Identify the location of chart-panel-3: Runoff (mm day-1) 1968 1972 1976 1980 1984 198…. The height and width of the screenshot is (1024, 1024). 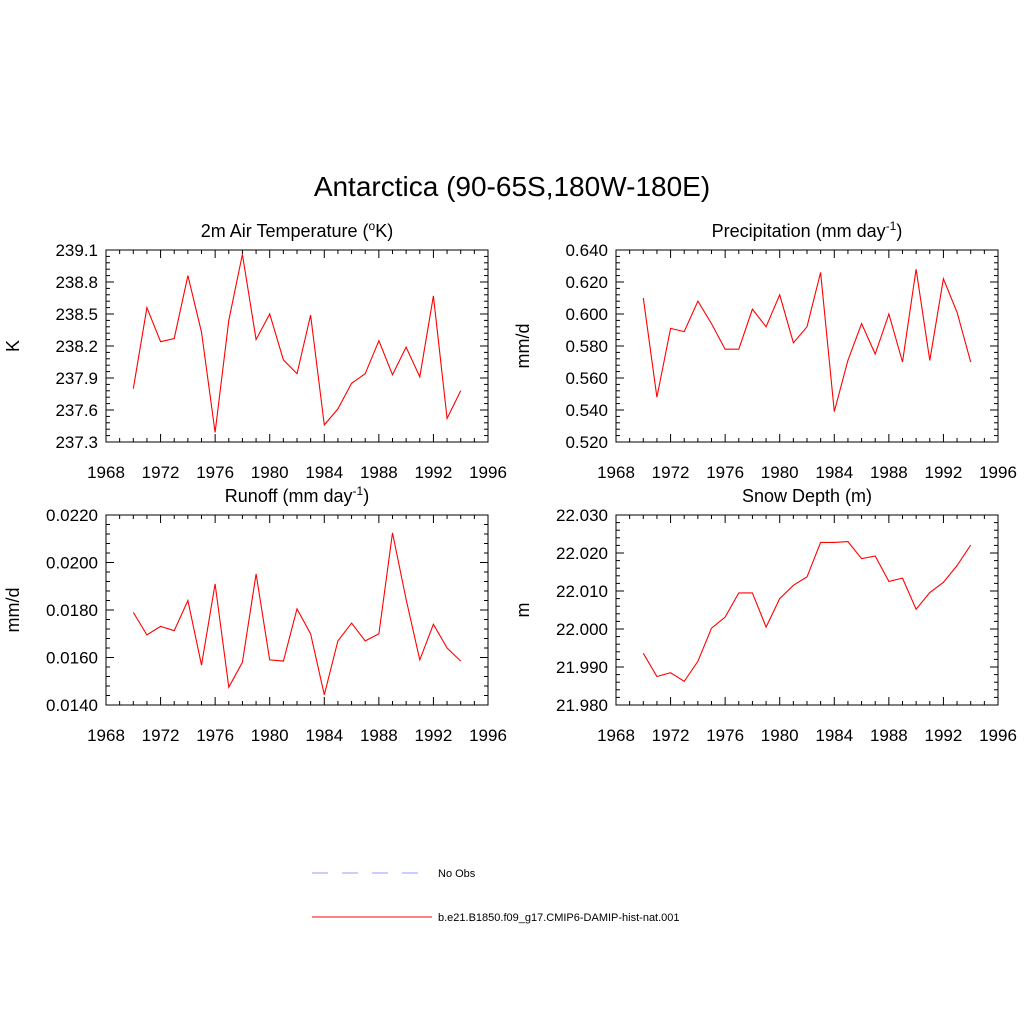
(255, 614).